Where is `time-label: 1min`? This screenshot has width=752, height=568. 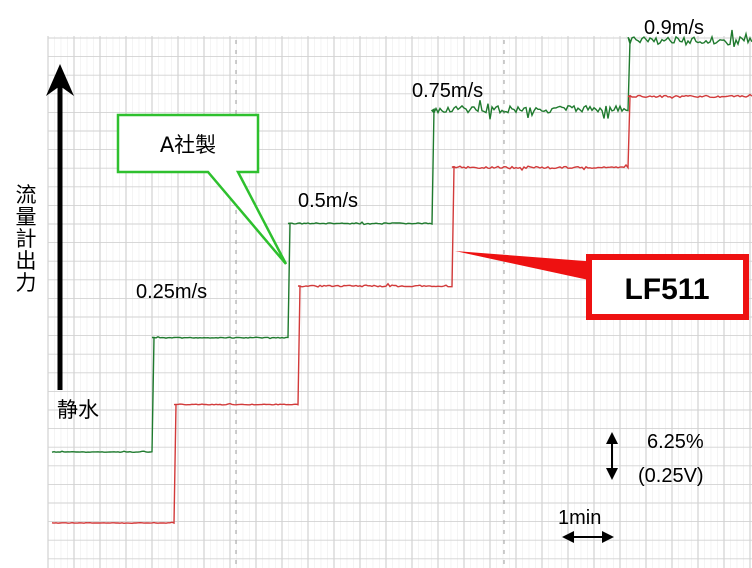 time-label: 1min is located at coordinates (579, 518).